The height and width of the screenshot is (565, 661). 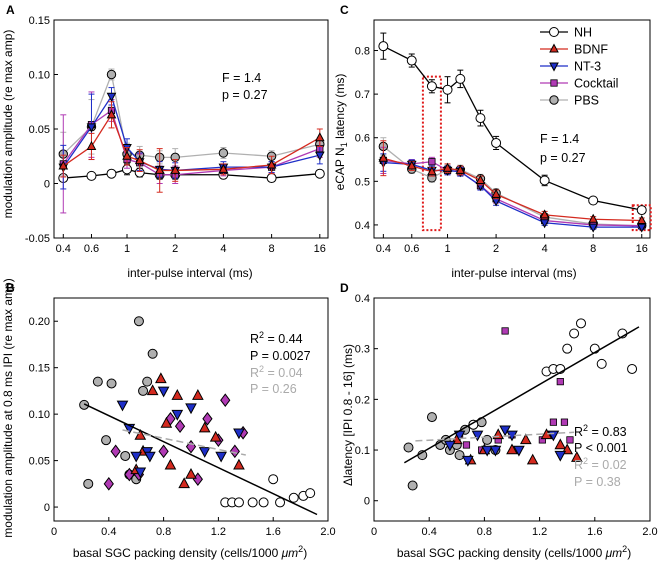 I want to click on panel-d-xtick-label-0: 0, so click(x=374, y=532).